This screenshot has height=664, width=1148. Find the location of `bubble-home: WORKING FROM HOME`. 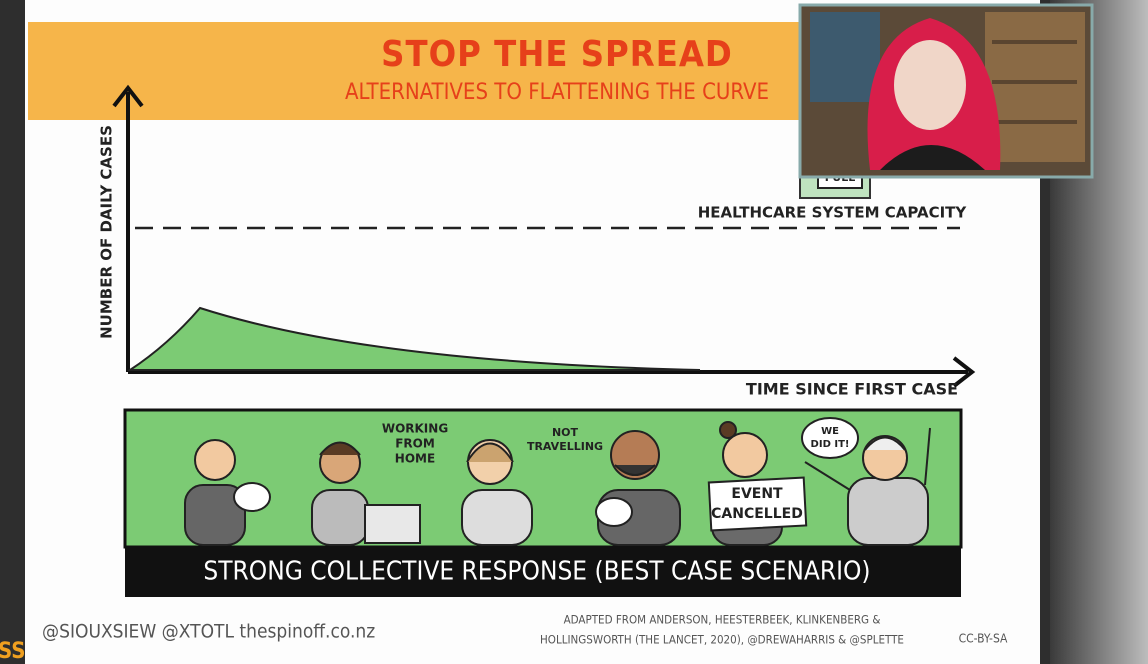

bubble-home: WORKING FROM HOME is located at coordinates (415, 444).